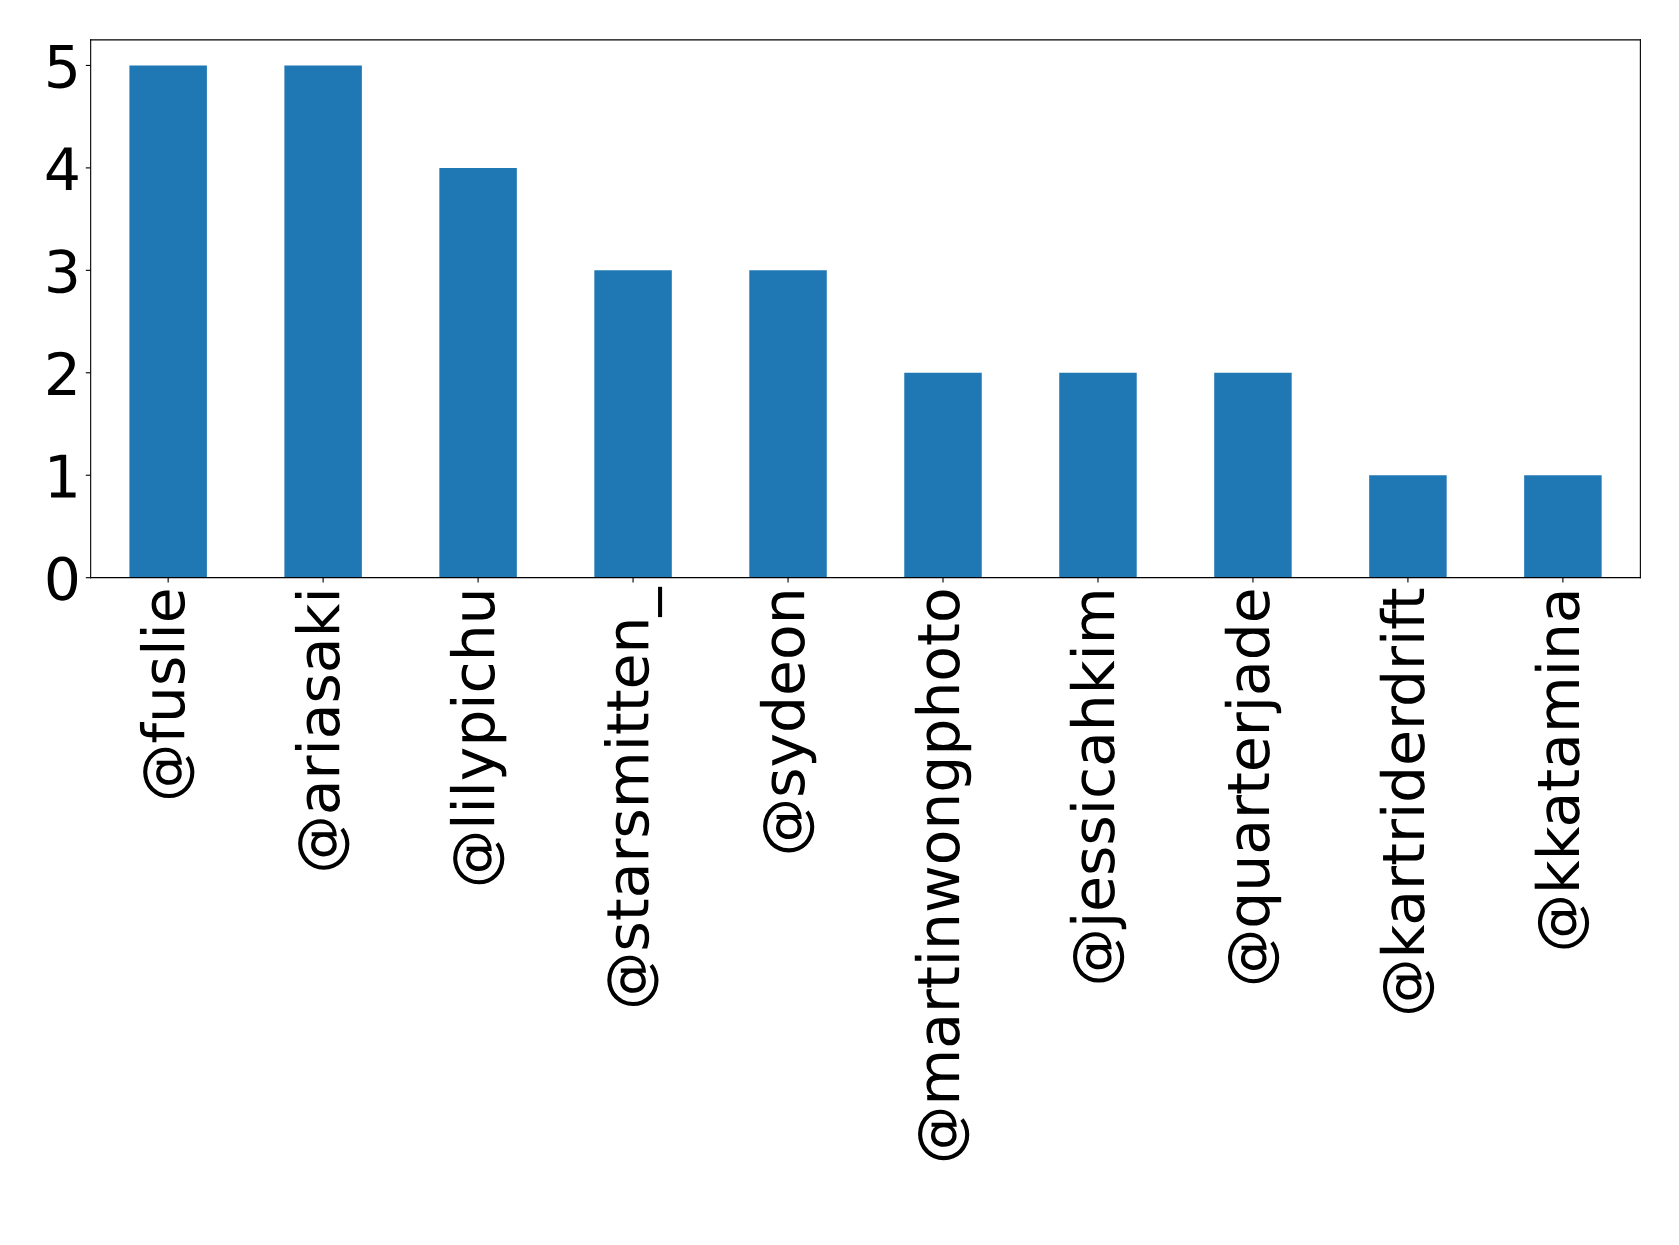  Describe the element at coordinates (788, 722) in the screenshot. I see `x-tick-label: @sydeon` at that location.